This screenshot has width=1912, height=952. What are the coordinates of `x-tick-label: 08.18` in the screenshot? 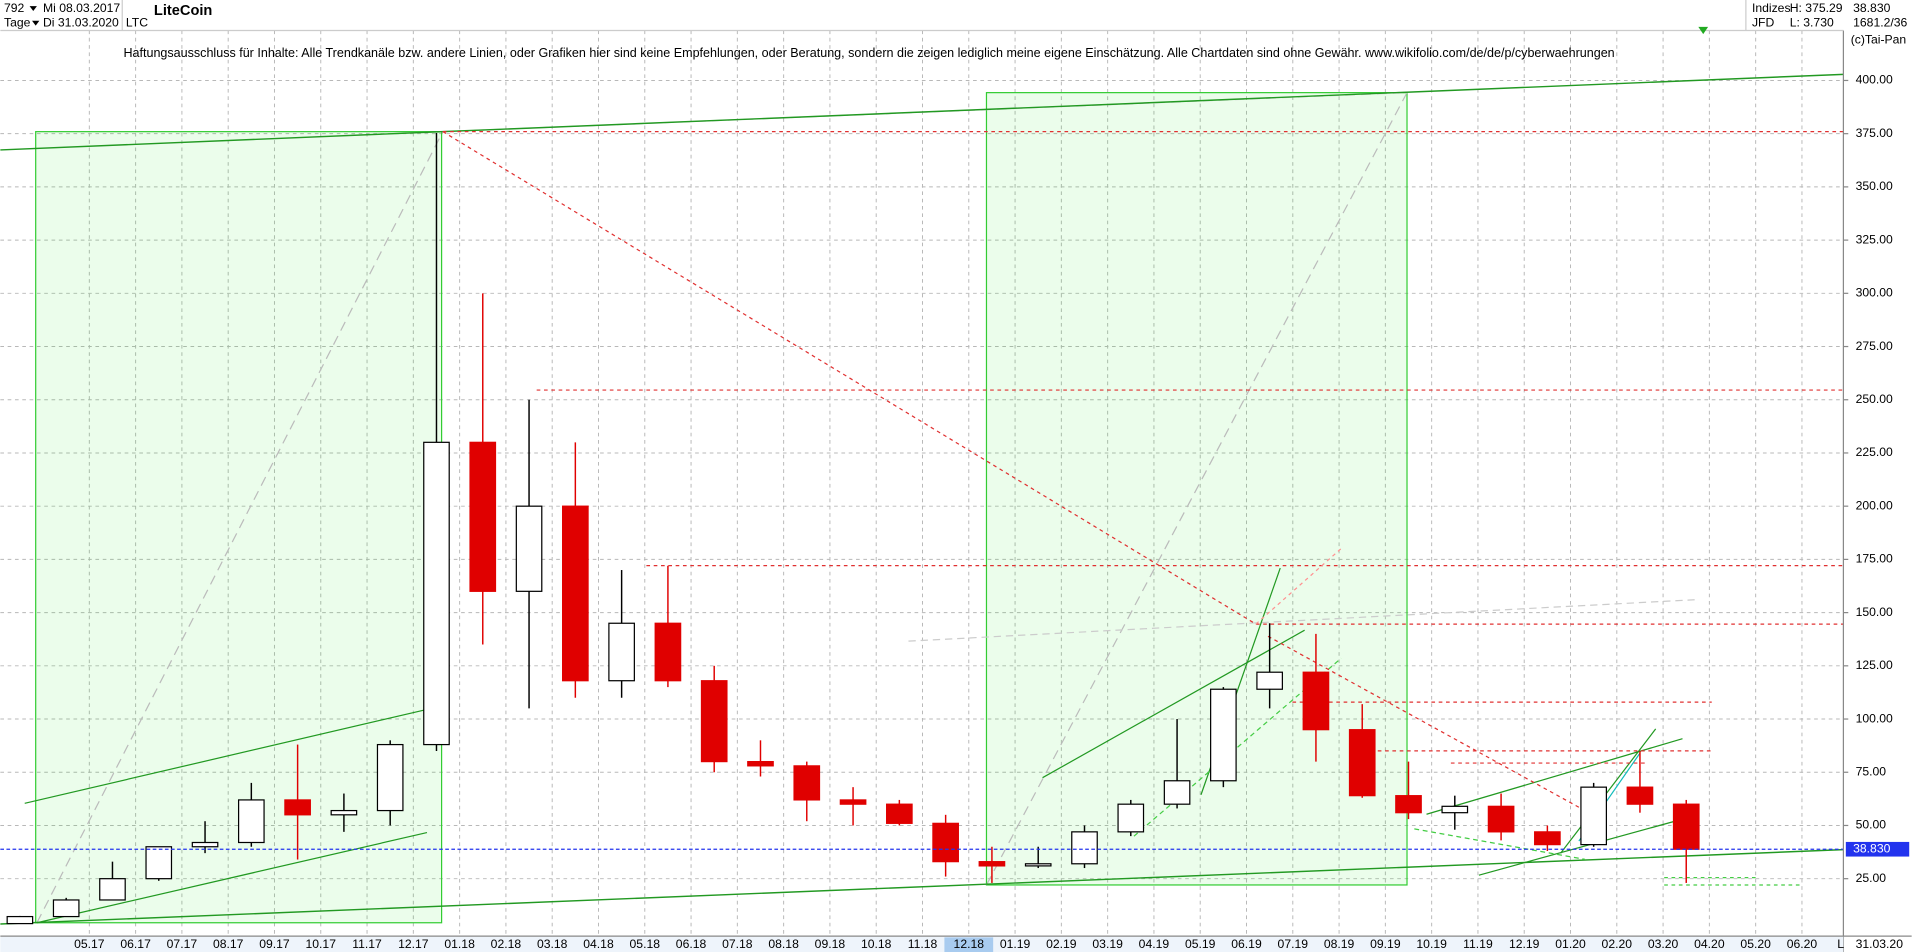 It's located at (783, 944).